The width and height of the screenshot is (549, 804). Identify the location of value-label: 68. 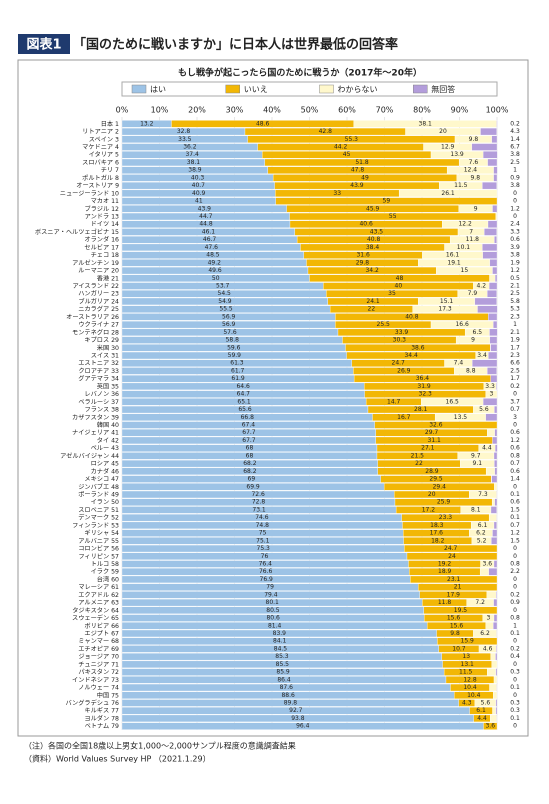
(250, 448).